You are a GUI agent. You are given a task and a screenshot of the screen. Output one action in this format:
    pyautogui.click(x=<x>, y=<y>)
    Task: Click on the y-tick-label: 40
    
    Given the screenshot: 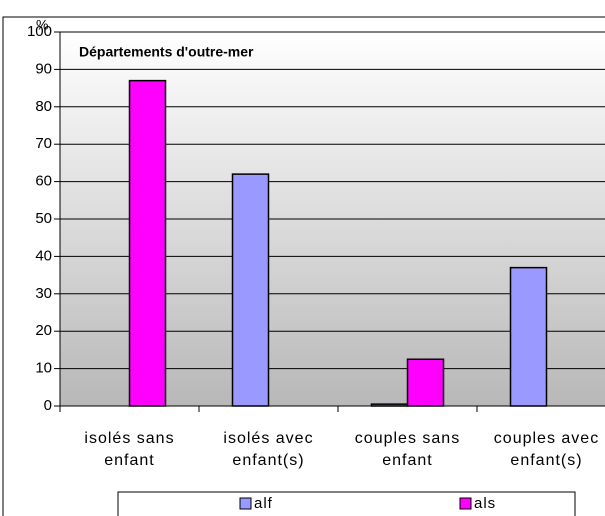 What is the action you would take?
    pyautogui.click(x=43, y=255)
    